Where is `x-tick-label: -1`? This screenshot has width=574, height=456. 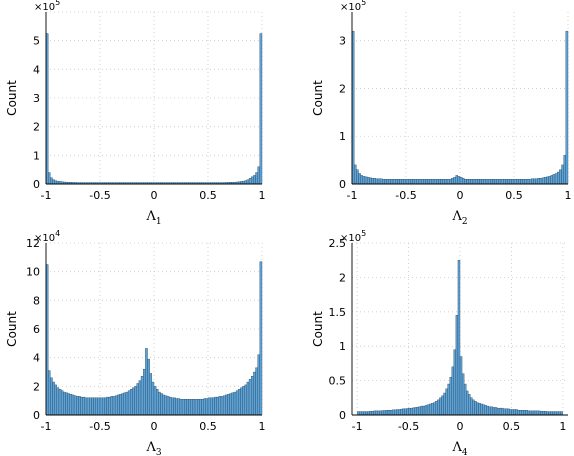
x-tick-label: -1 is located at coordinates (46, 195).